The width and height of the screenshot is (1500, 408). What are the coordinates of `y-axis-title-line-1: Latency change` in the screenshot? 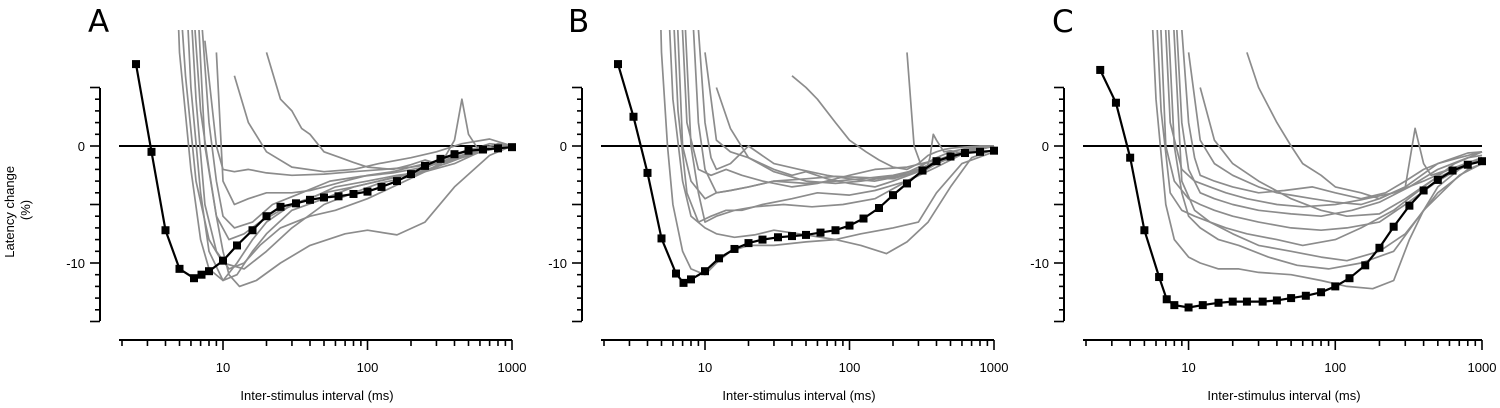 It's located at (9, 212).